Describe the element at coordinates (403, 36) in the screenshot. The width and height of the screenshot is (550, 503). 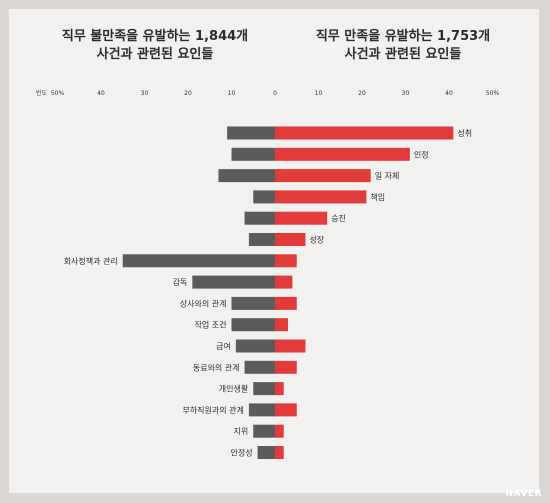
I see `satisfaction-title-line1: 직무 만족을 유발하는 1,753개` at that location.